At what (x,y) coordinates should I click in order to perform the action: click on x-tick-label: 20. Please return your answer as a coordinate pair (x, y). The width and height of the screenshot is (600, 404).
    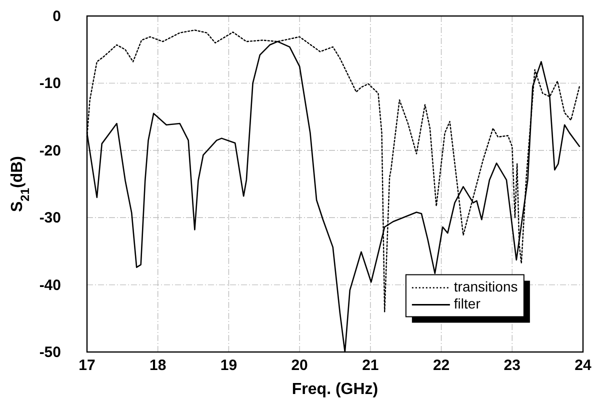
    Looking at the image, I should click on (299, 365).